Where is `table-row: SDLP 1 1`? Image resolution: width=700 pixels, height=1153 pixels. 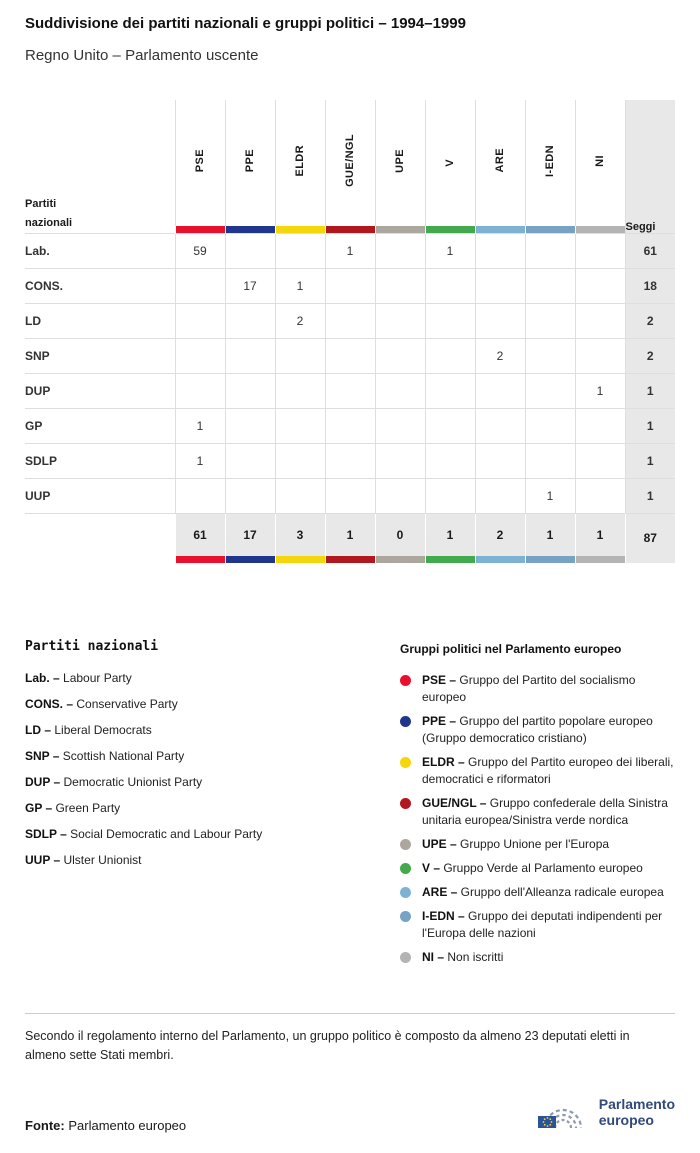 table-row: SDLP 1 1 is located at coordinates (350, 461).